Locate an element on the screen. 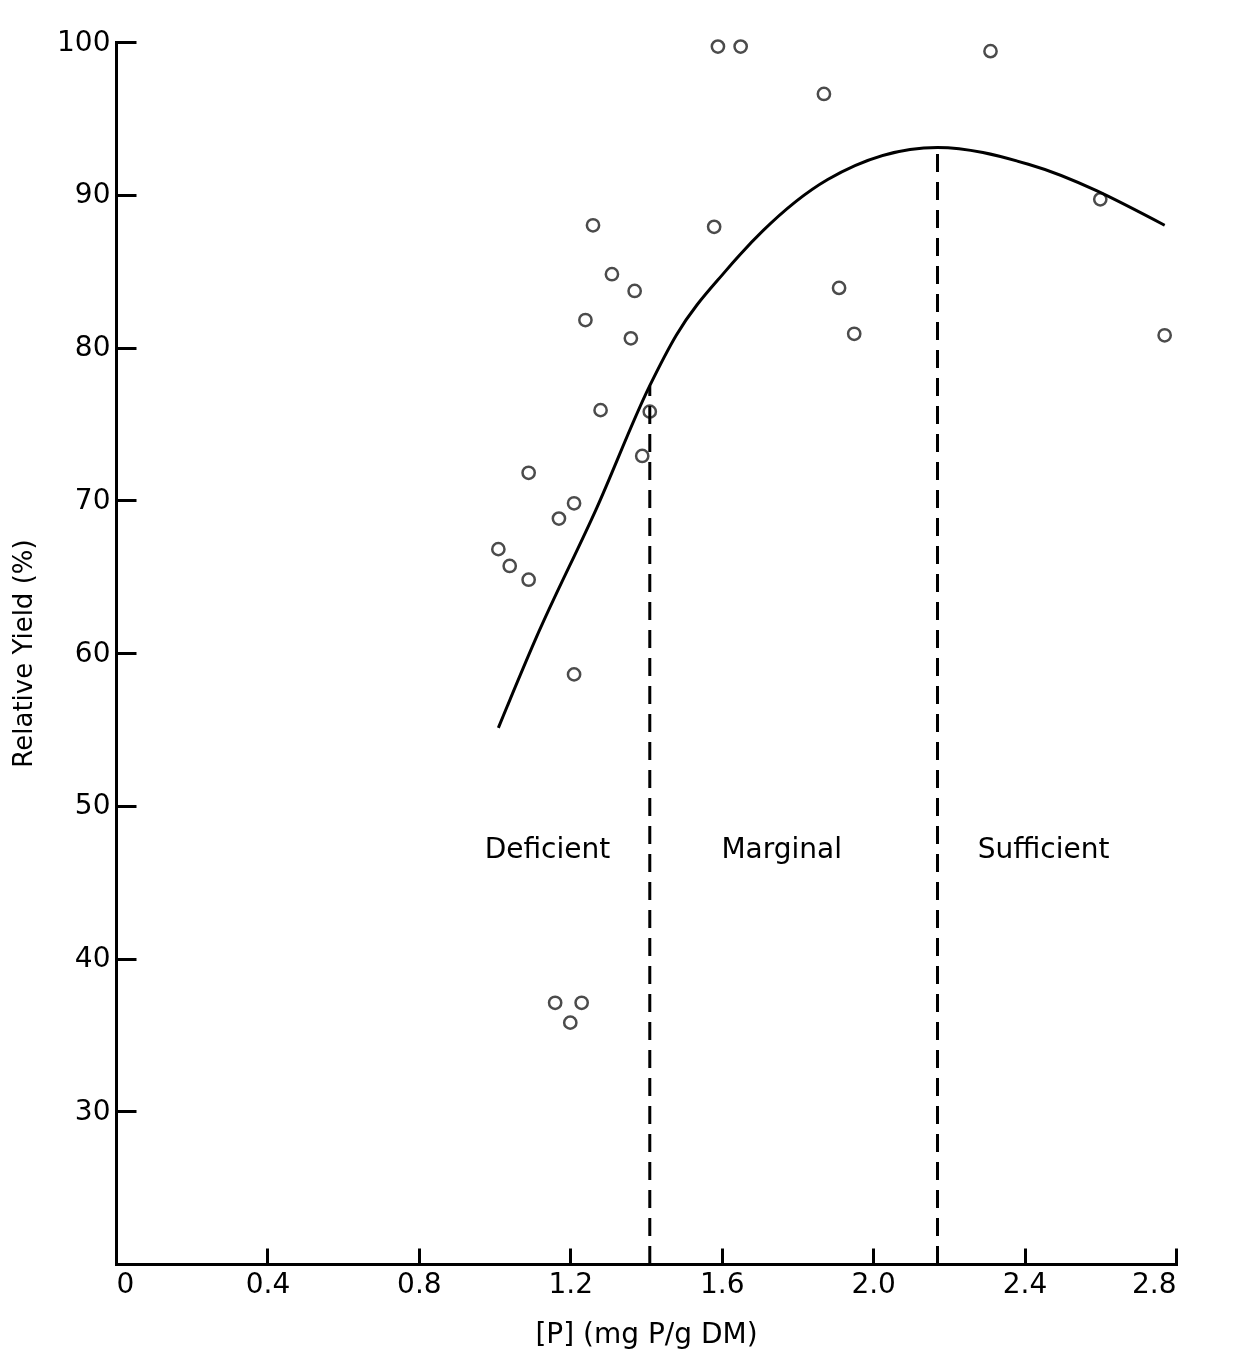 The width and height of the screenshot is (1236, 1372). y-tick-label: 80 is located at coordinates (92, 346).